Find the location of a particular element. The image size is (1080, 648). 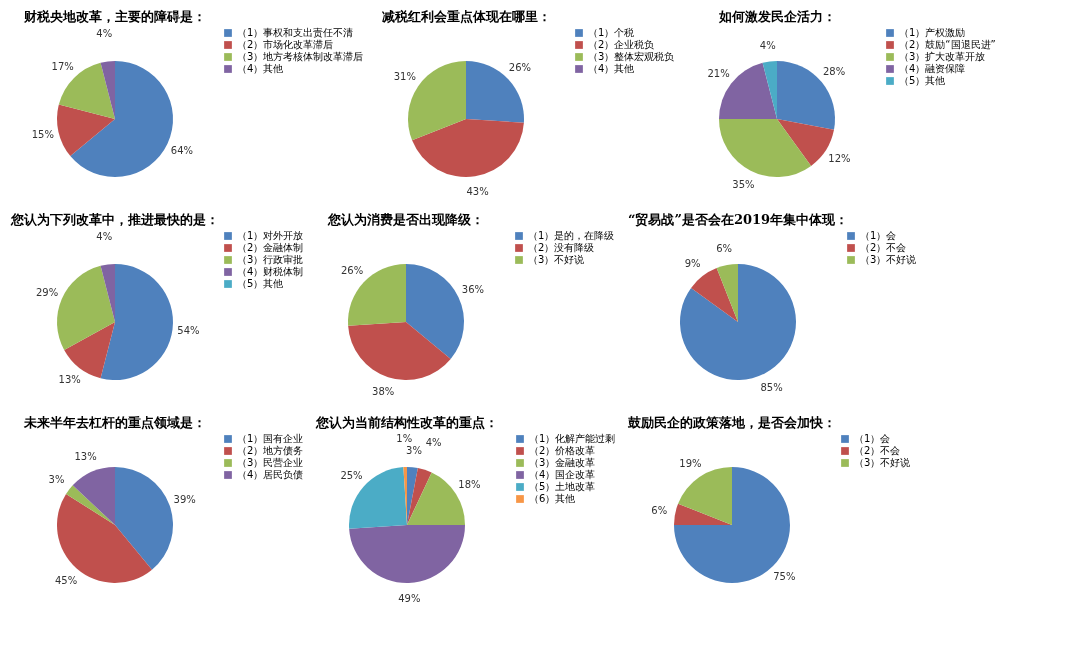

data-label: 31% is located at coordinates (404, 77).